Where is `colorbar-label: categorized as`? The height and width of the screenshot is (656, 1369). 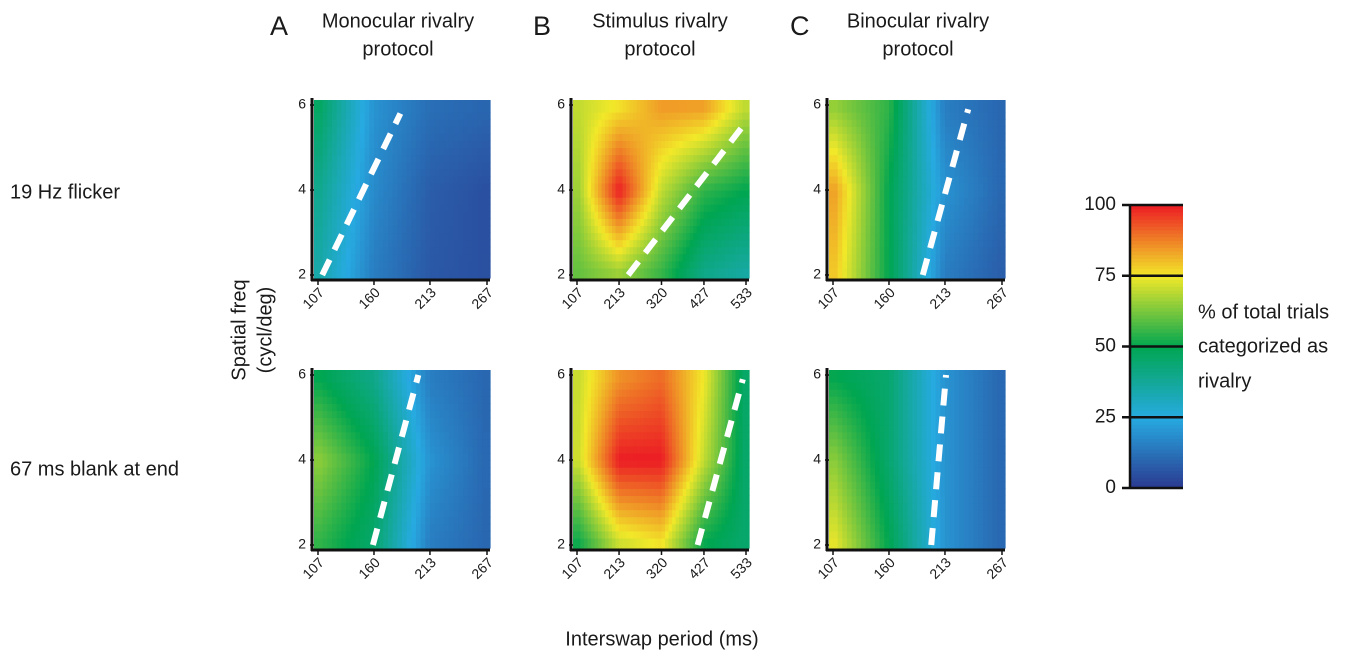 colorbar-label: categorized as is located at coordinates (1263, 346).